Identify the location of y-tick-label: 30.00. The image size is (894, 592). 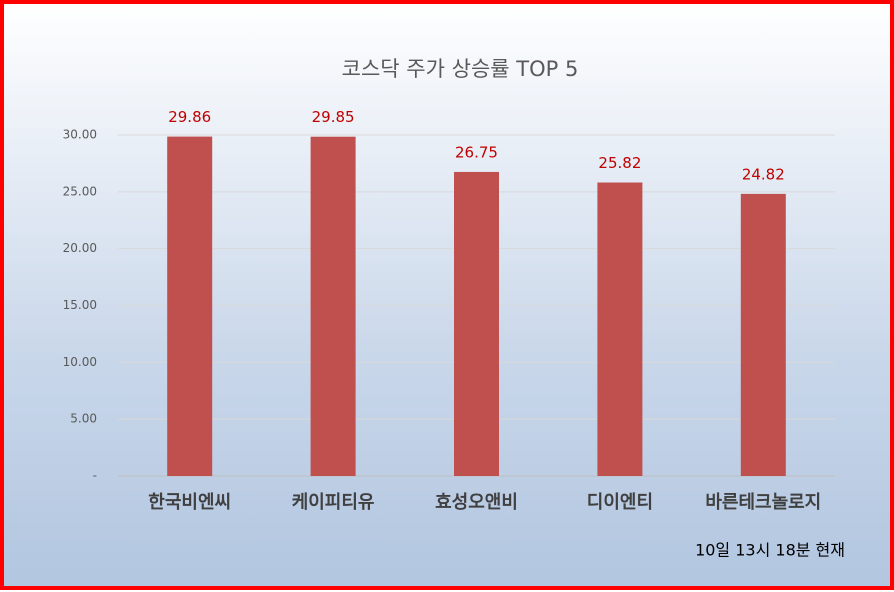
(80, 135).